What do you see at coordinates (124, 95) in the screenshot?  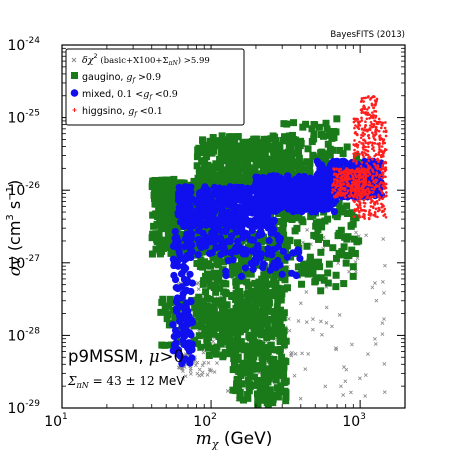 I see `legend-entry-mixed: mixed, 0.1 <gf <0.9` at bounding box center [124, 95].